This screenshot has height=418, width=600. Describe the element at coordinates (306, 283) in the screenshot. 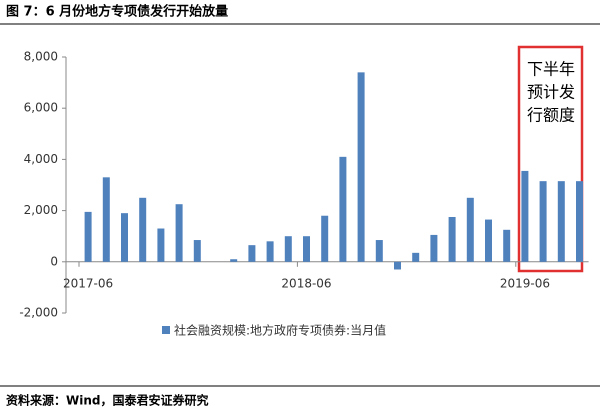

I see `x-tick-label: 2018-06` at that location.